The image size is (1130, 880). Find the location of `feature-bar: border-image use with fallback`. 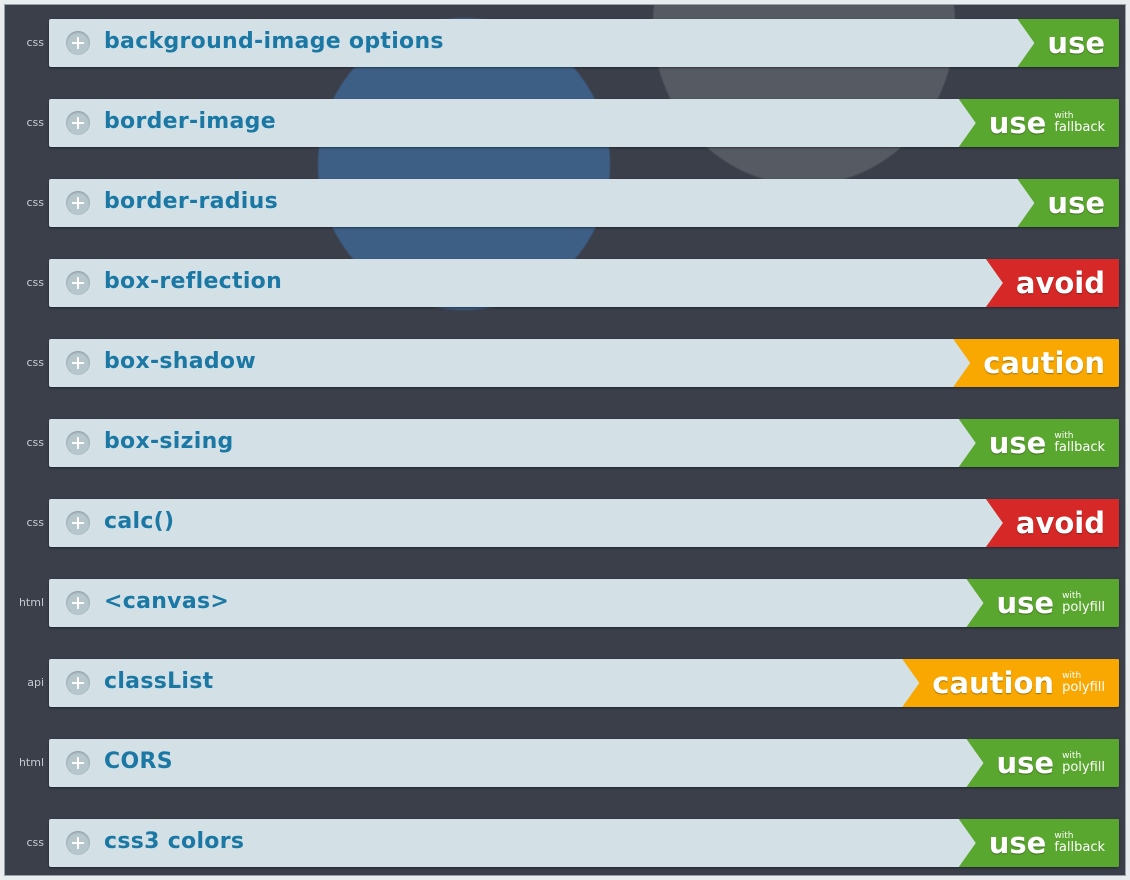

feature-bar: border-image use with fallback is located at coordinates (584, 123).